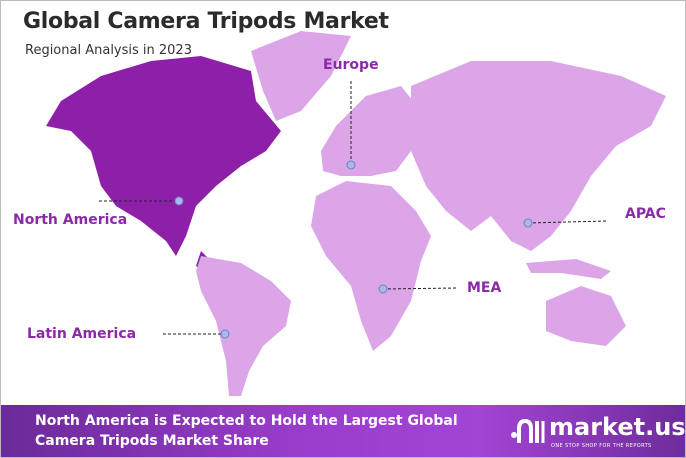 This screenshot has width=686, height=458. What do you see at coordinates (484, 288) in the screenshot?
I see `label-mea: MEA` at bounding box center [484, 288].